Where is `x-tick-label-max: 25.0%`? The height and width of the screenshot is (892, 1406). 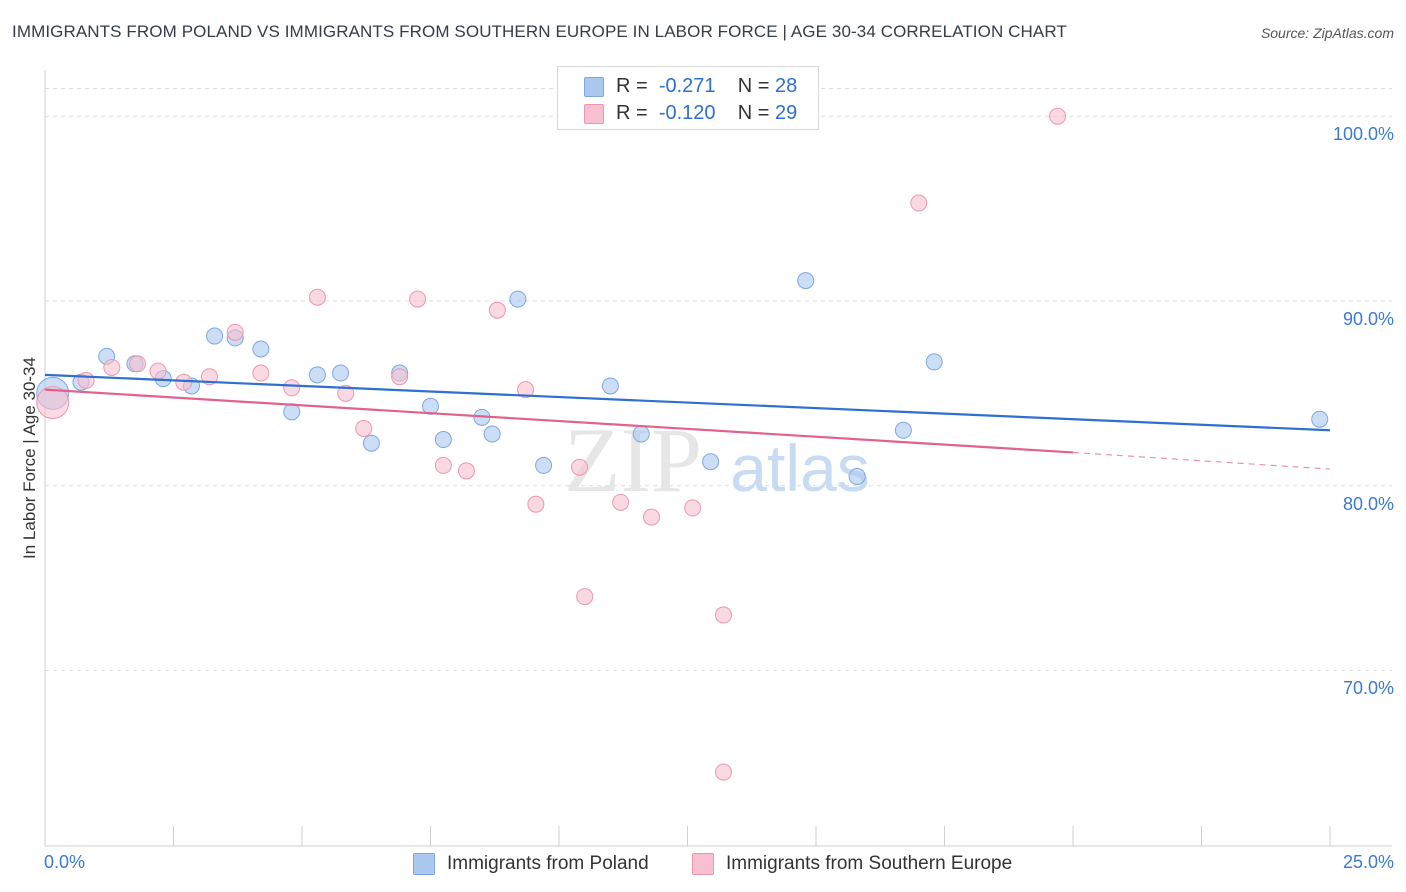
x-tick-label-max: 25.0% is located at coordinates (1368, 862).